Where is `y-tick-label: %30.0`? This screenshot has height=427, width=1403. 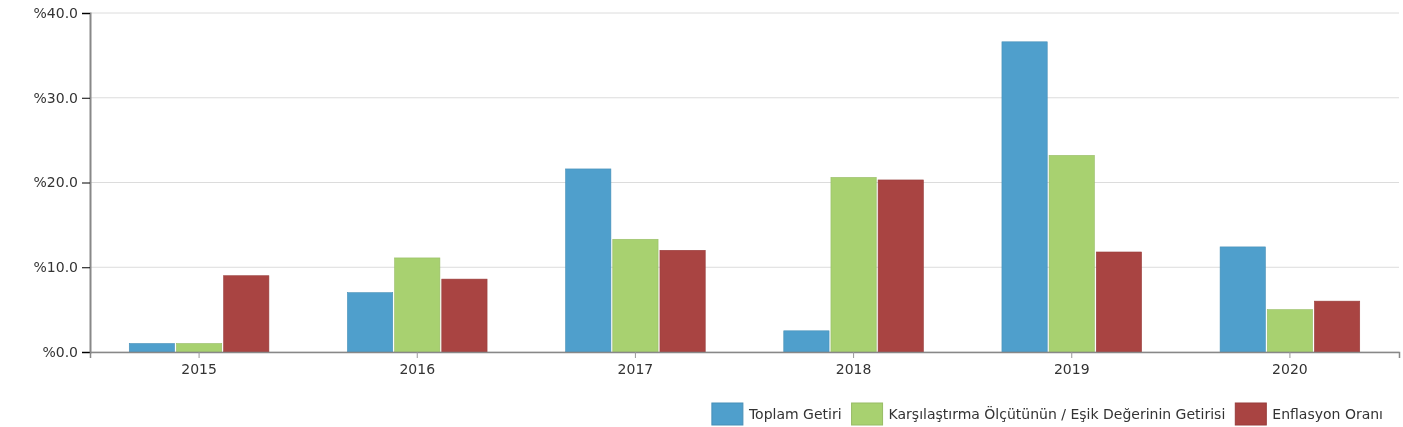 y-tick-label: %30.0 is located at coordinates (55, 97).